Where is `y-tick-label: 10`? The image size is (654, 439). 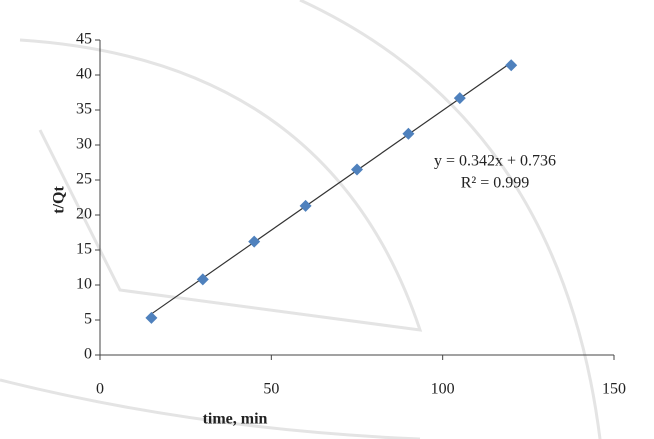 y-tick-label: 10 is located at coordinates (84, 284).